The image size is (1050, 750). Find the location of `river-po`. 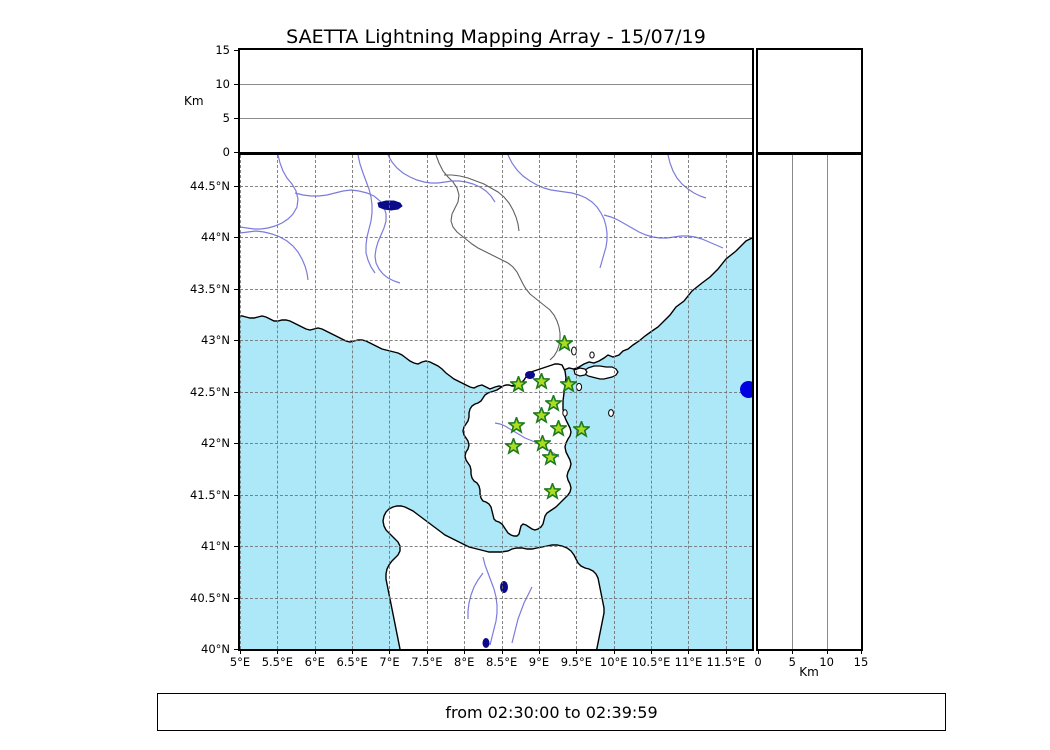

river-po is located at coordinates (557, 212).